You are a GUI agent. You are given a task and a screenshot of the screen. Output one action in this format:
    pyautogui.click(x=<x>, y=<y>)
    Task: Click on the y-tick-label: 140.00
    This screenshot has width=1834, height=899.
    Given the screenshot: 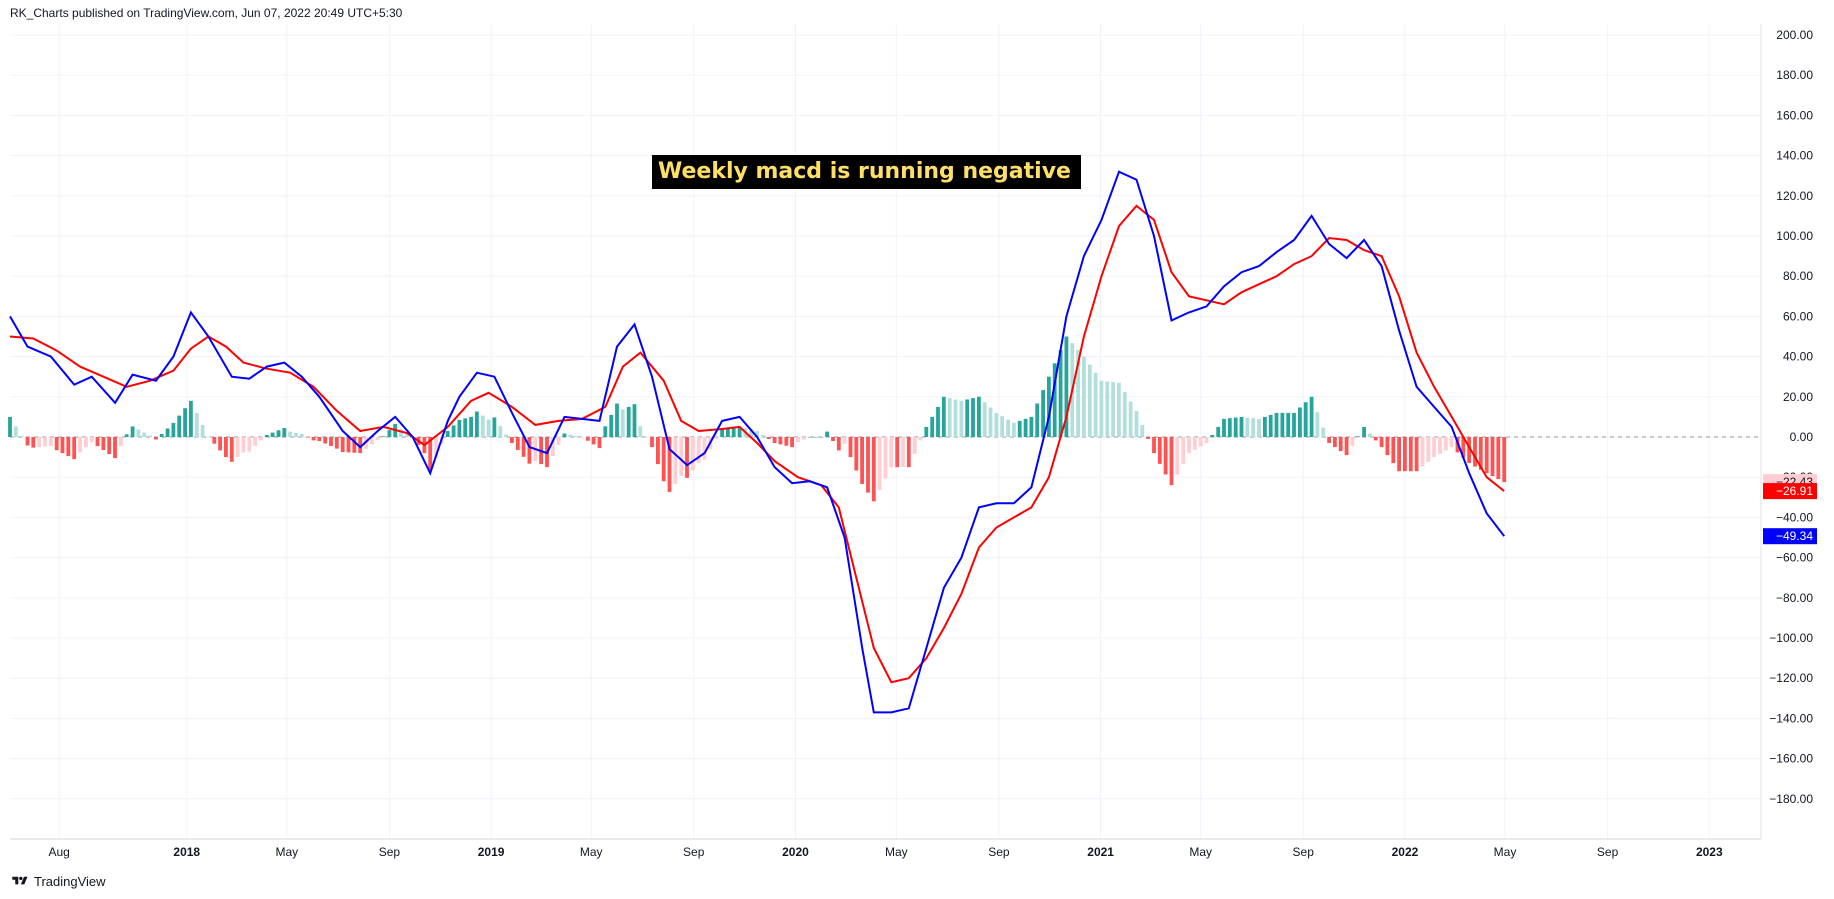 What is the action you would take?
    pyautogui.click(x=1794, y=156)
    